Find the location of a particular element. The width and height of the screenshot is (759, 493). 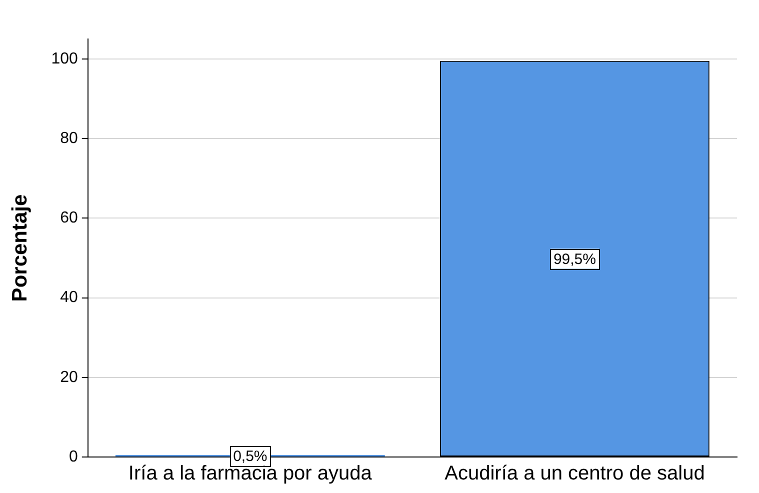

y-tick-label: 60 is located at coordinates (69, 218).